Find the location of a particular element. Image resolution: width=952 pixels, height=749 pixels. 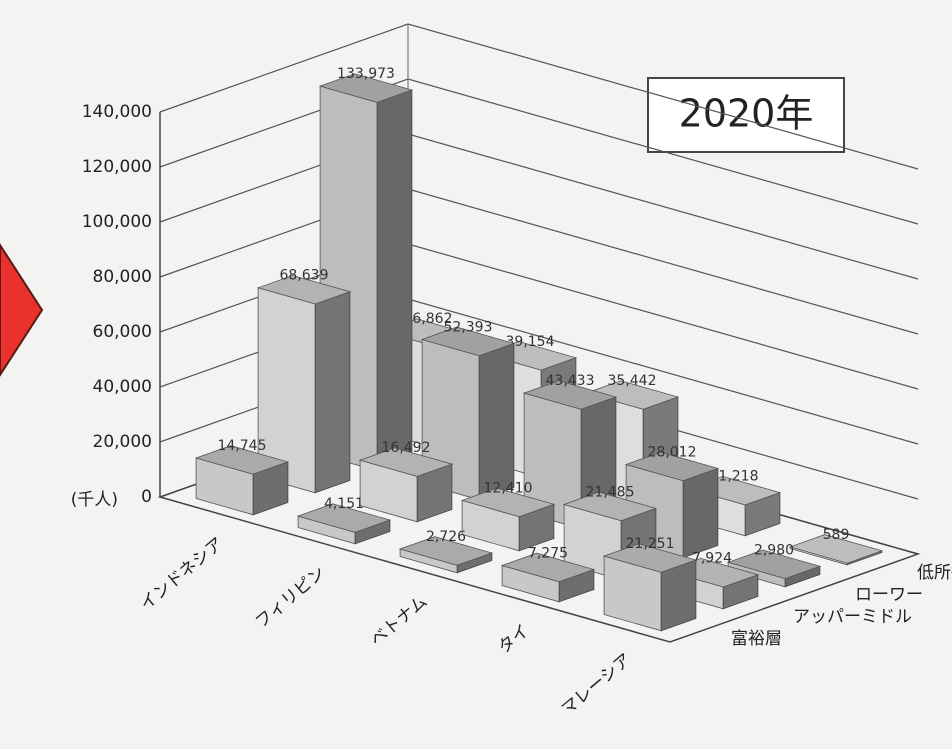

value-label: 28,012 is located at coordinates (672, 452).